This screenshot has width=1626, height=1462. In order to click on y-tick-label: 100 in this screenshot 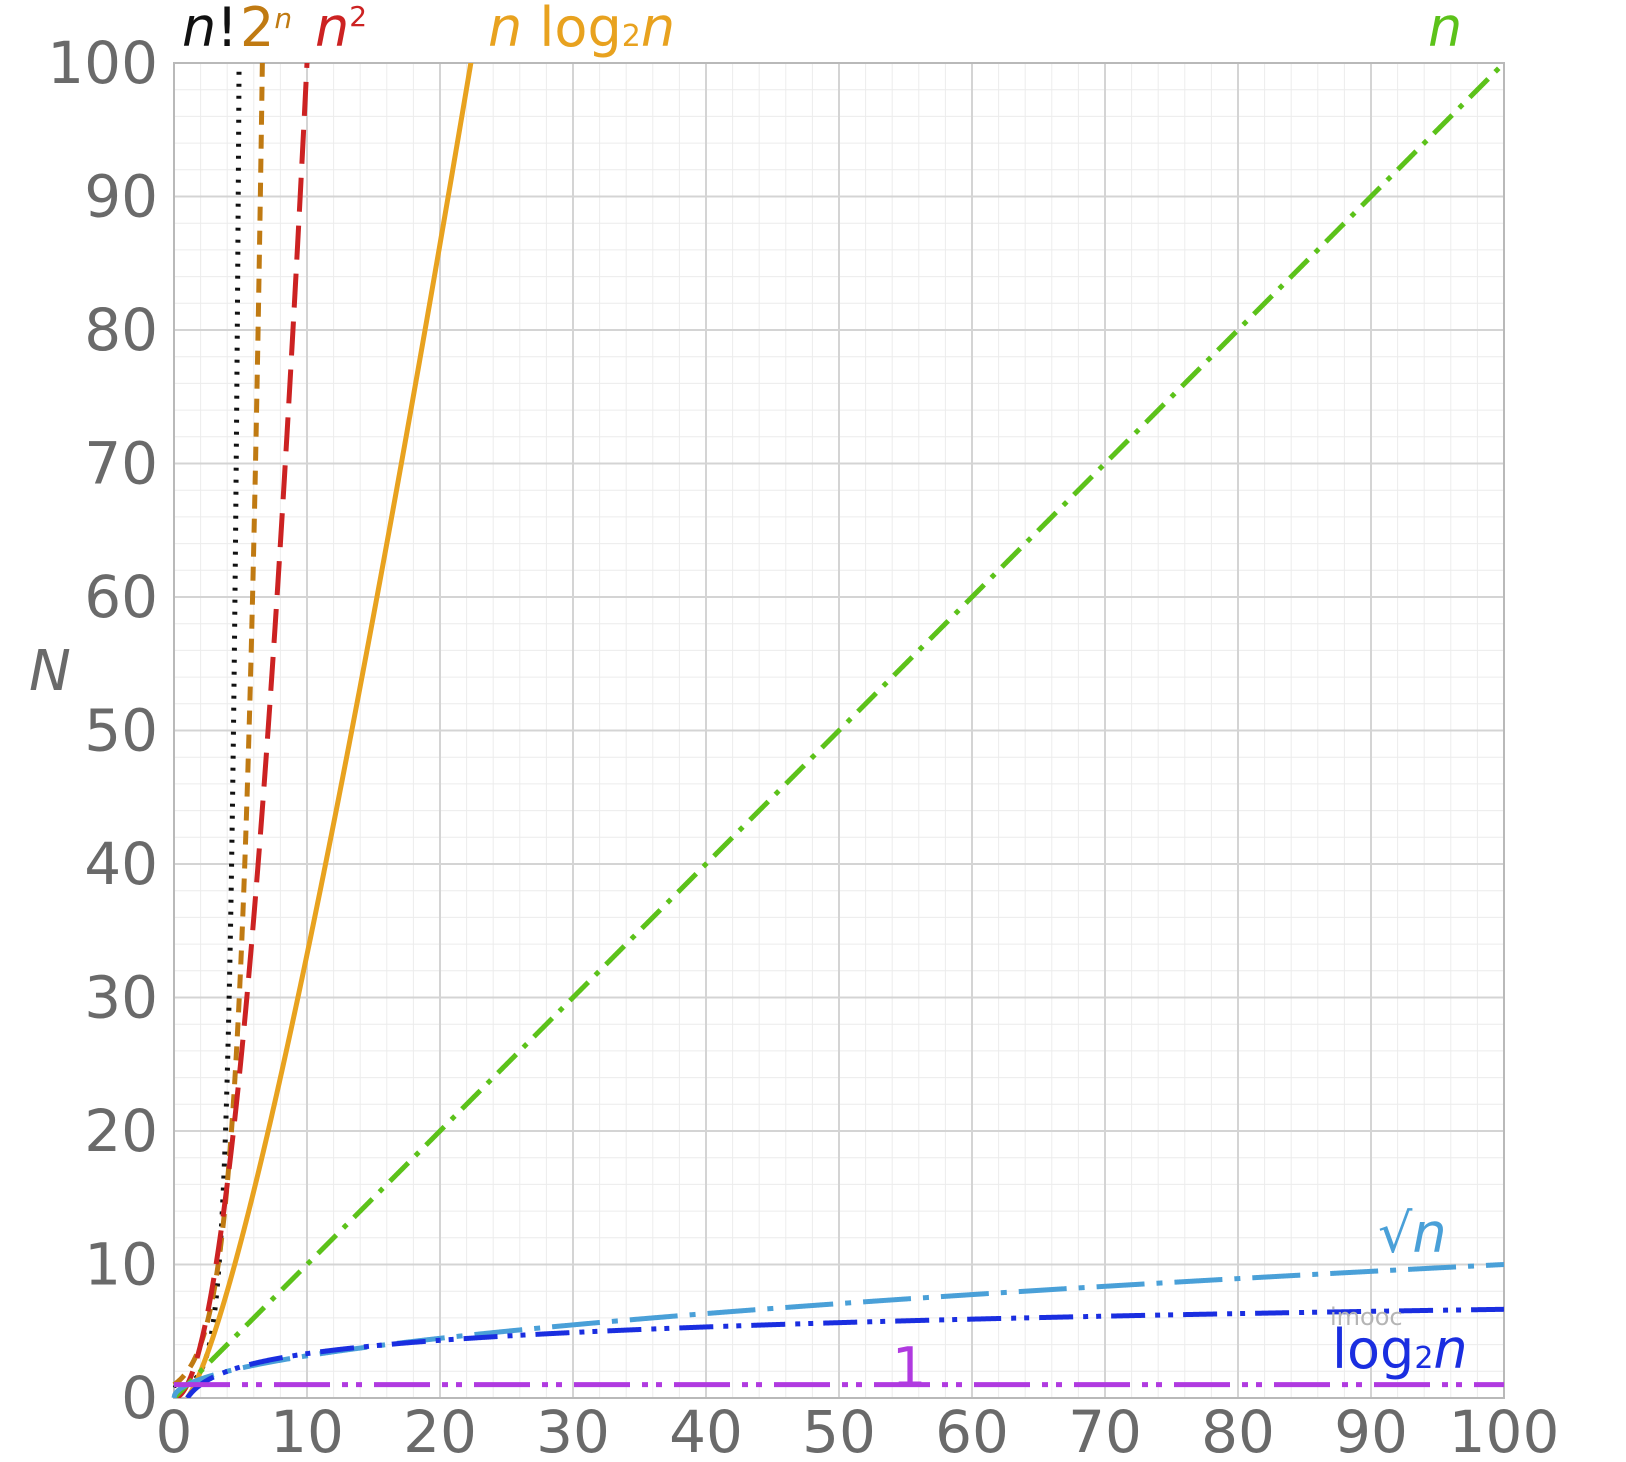, I will do `click(102, 63)`.